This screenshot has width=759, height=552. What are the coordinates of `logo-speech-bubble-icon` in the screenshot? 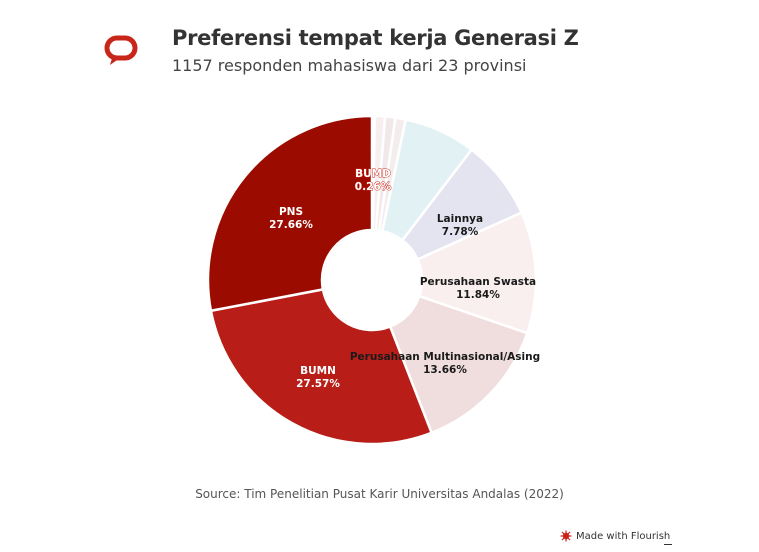 It's located at (121, 50).